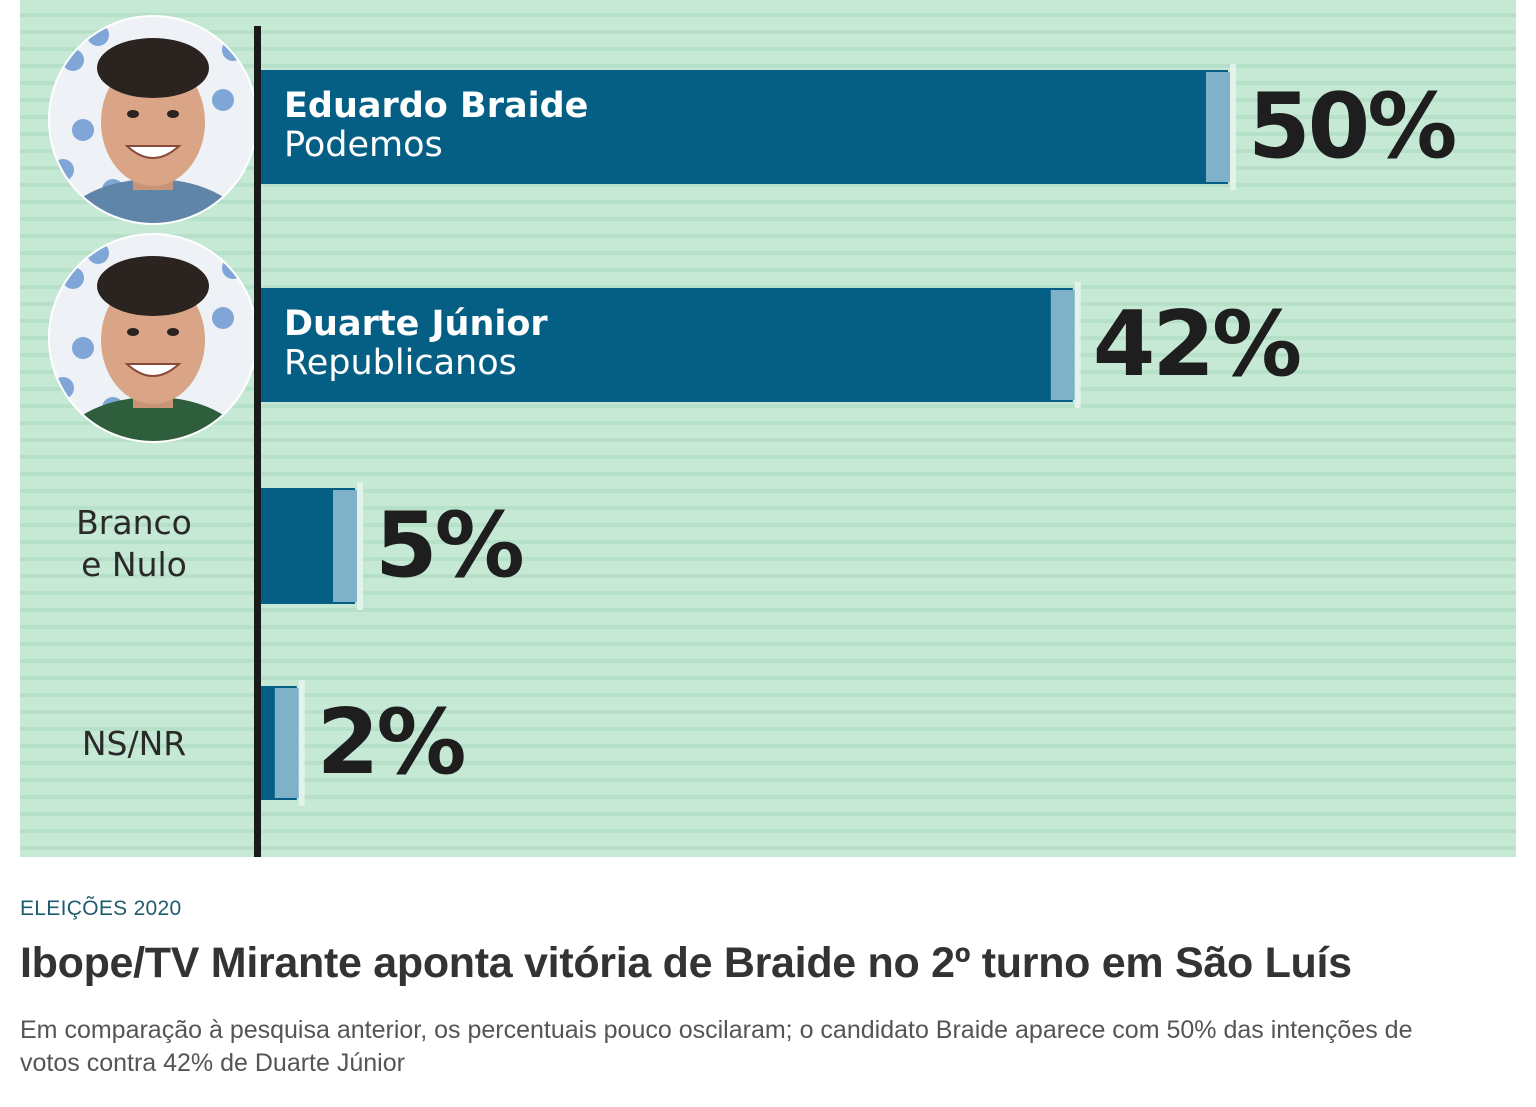  What do you see at coordinates (257, 441) in the screenshot?
I see `y-axis-line` at bounding box center [257, 441].